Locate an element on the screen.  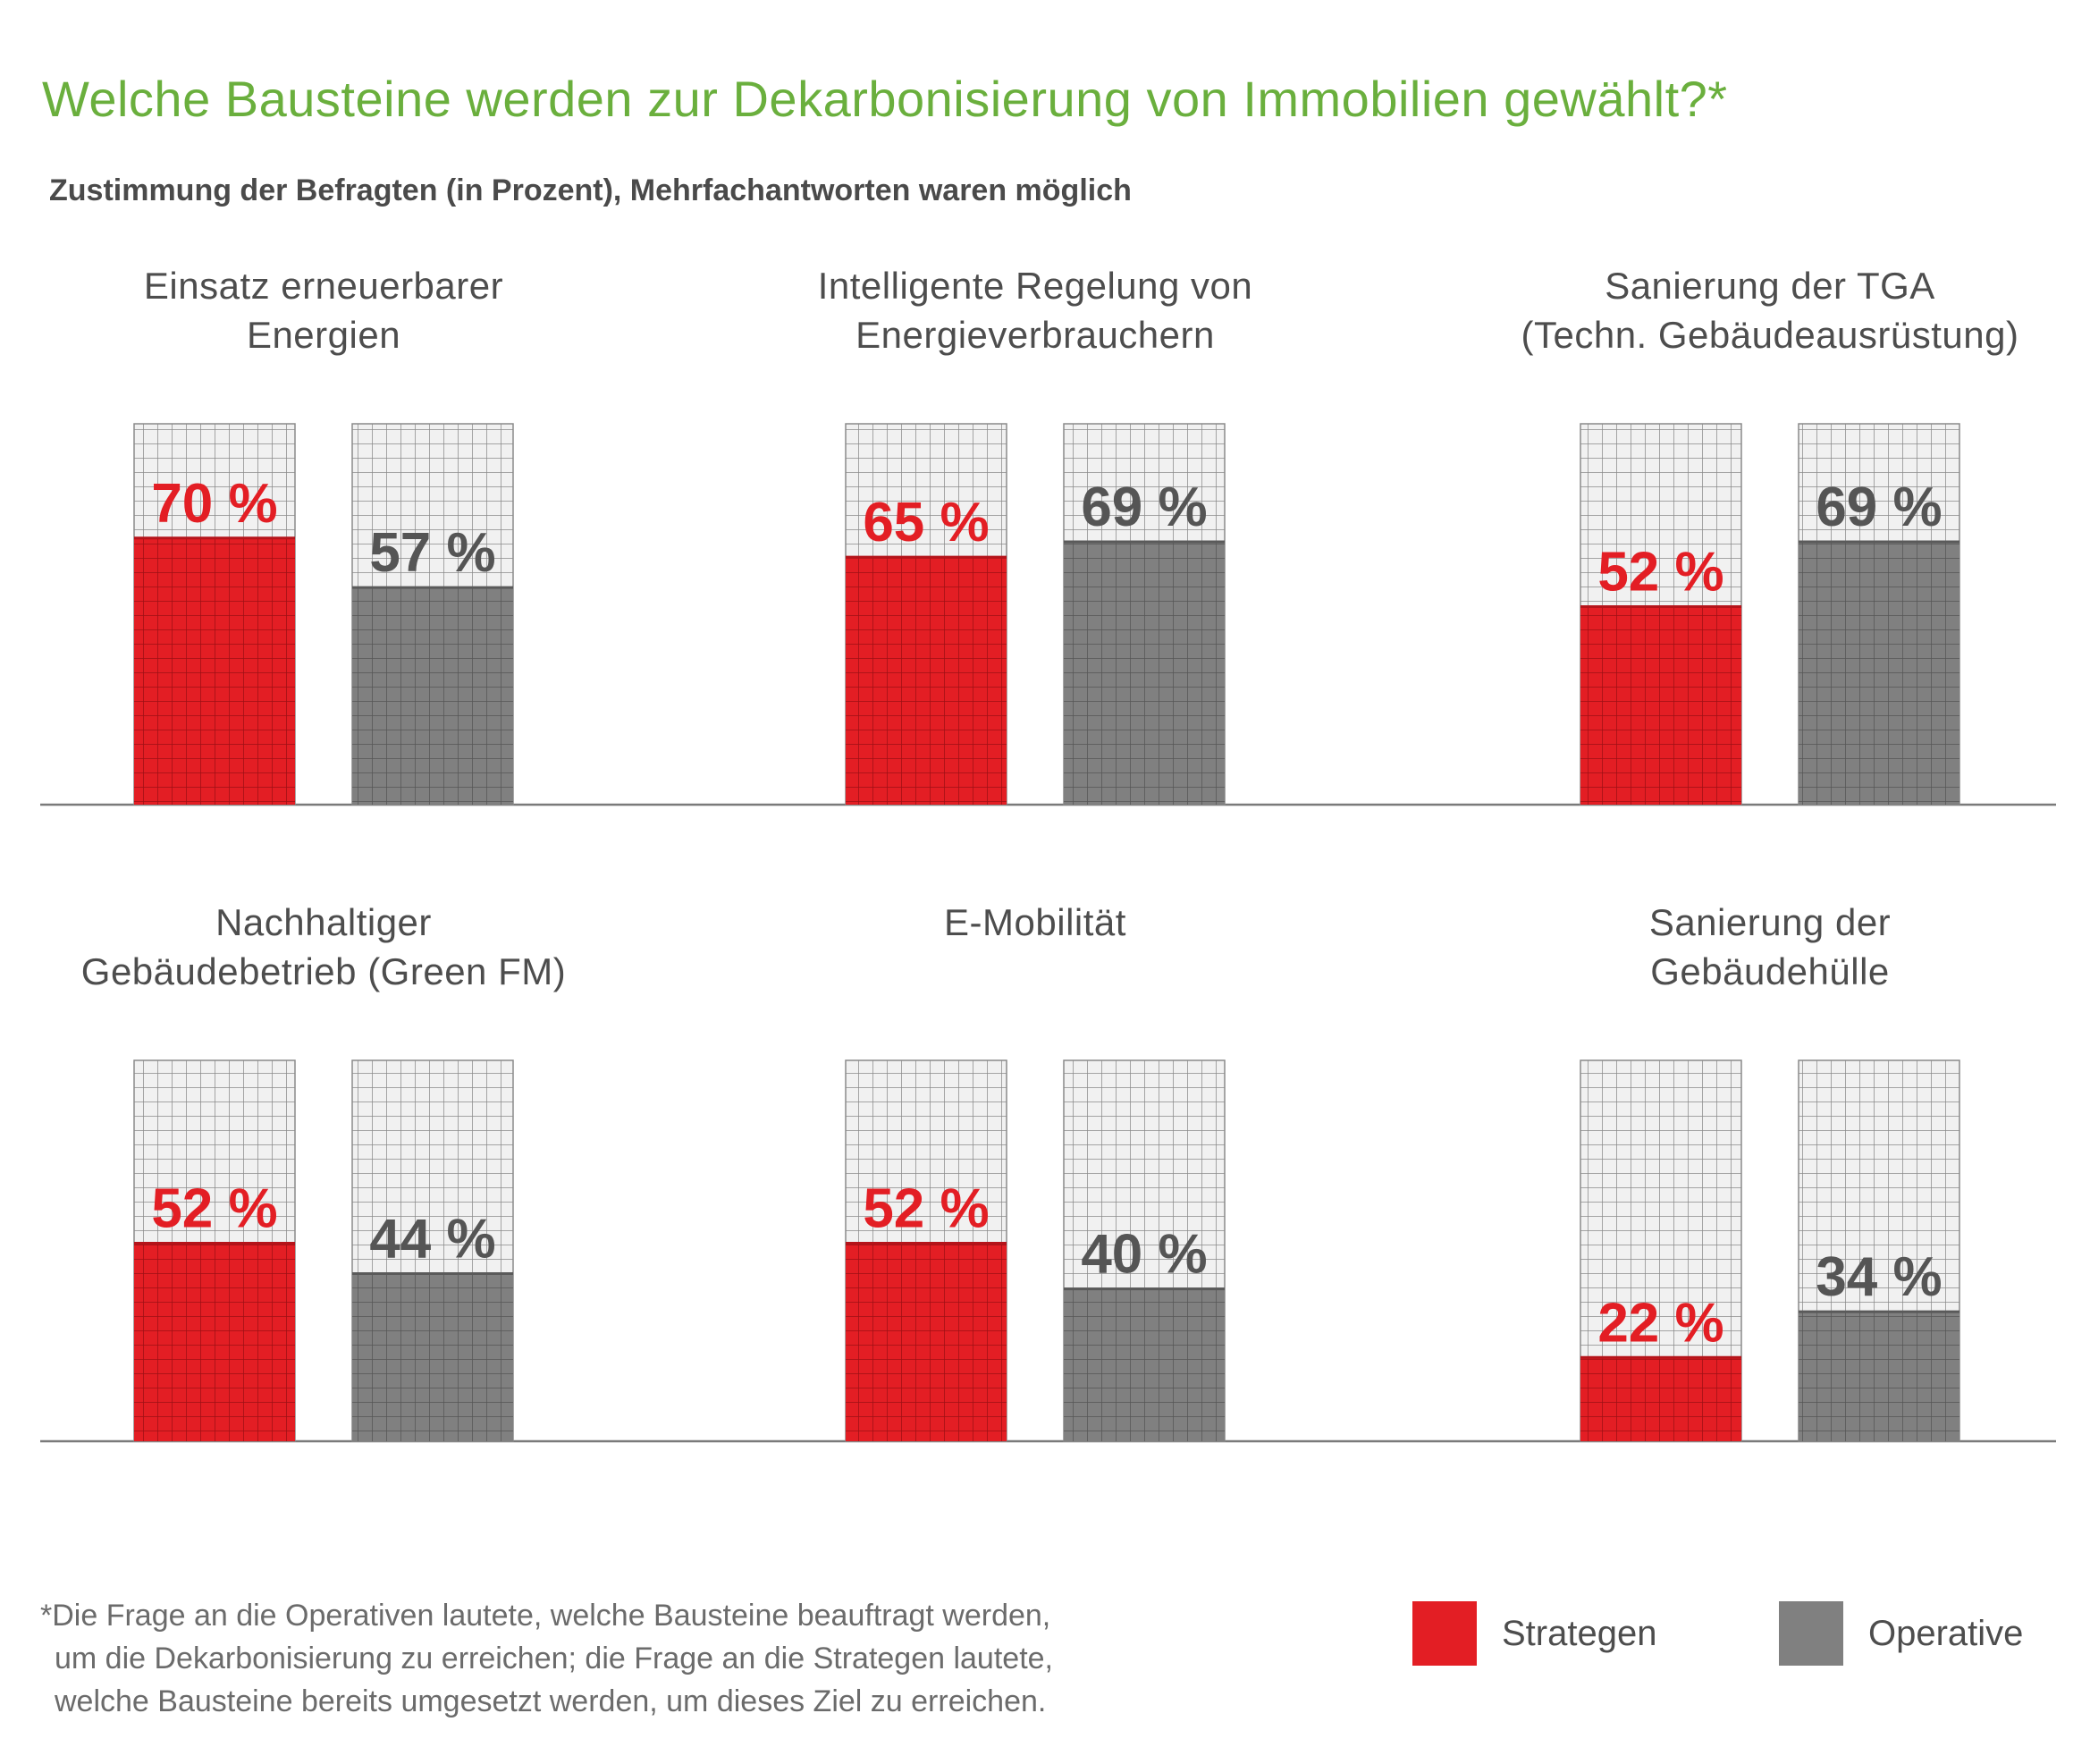
legend-swatch-operative is located at coordinates (1811, 1633).